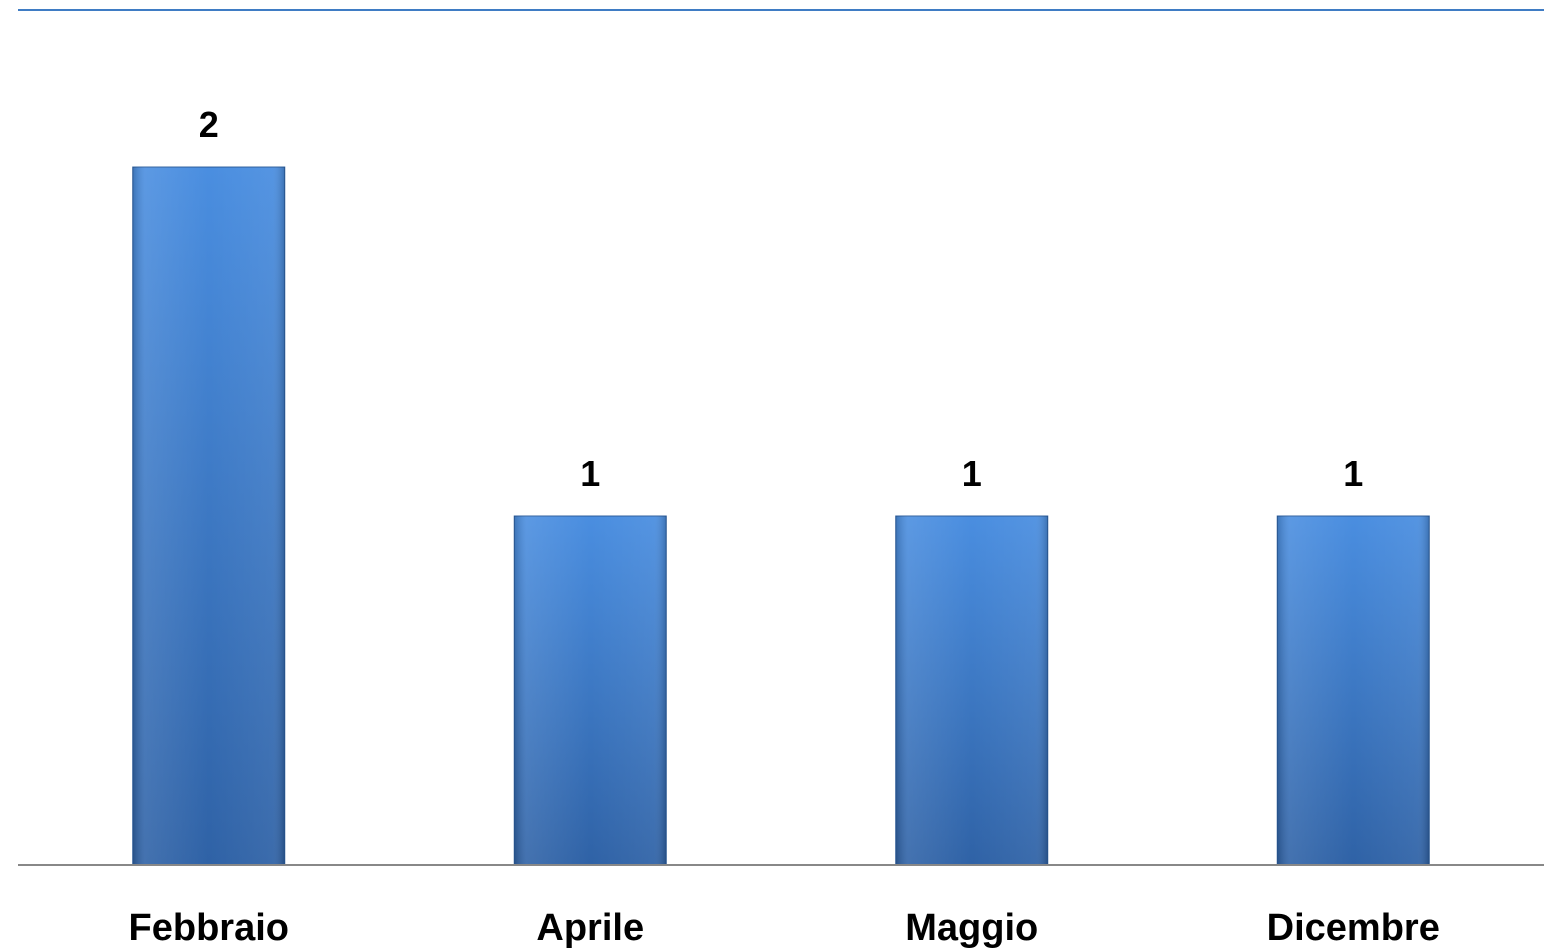 The width and height of the screenshot is (1544, 948). What do you see at coordinates (208, 516) in the screenshot?
I see `bar-shading-febbraio` at bounding box center [208, 516].